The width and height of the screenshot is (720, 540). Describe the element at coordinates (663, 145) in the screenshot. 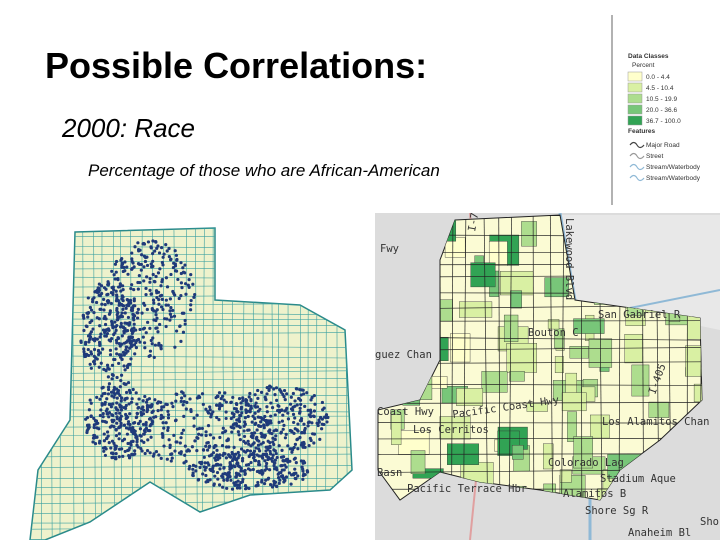

I see `legend-feature: Major Road` at that location.